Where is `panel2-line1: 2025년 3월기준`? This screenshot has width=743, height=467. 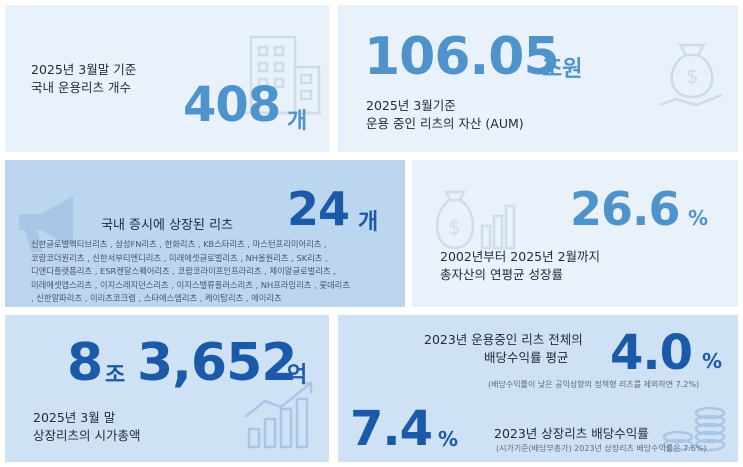 panel2-line1: 2025년 3월기준 is located at coordinates (411, 105).